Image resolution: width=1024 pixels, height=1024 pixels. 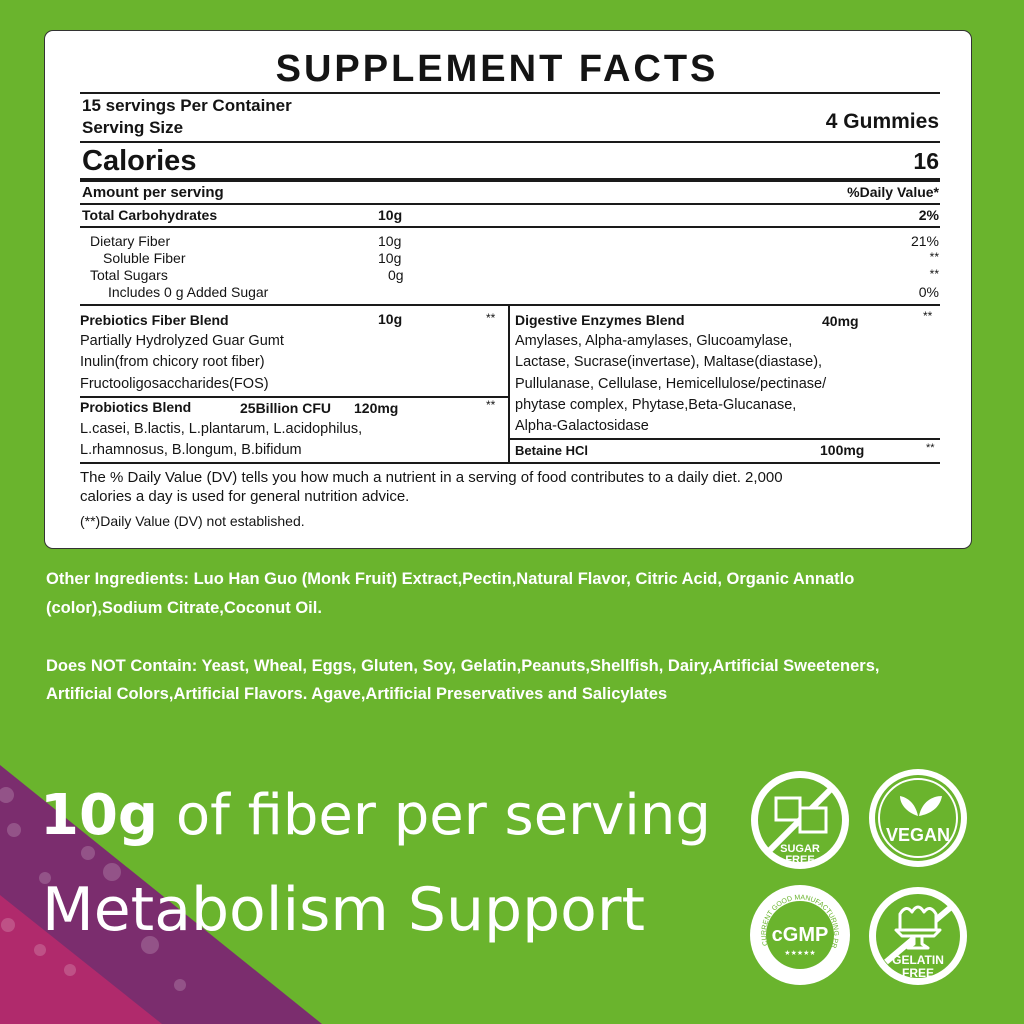 What do you see at coordinates (129, 275) in the screenshot?
I see `row-name: Total Sugars` at bounding box center [129, 275].